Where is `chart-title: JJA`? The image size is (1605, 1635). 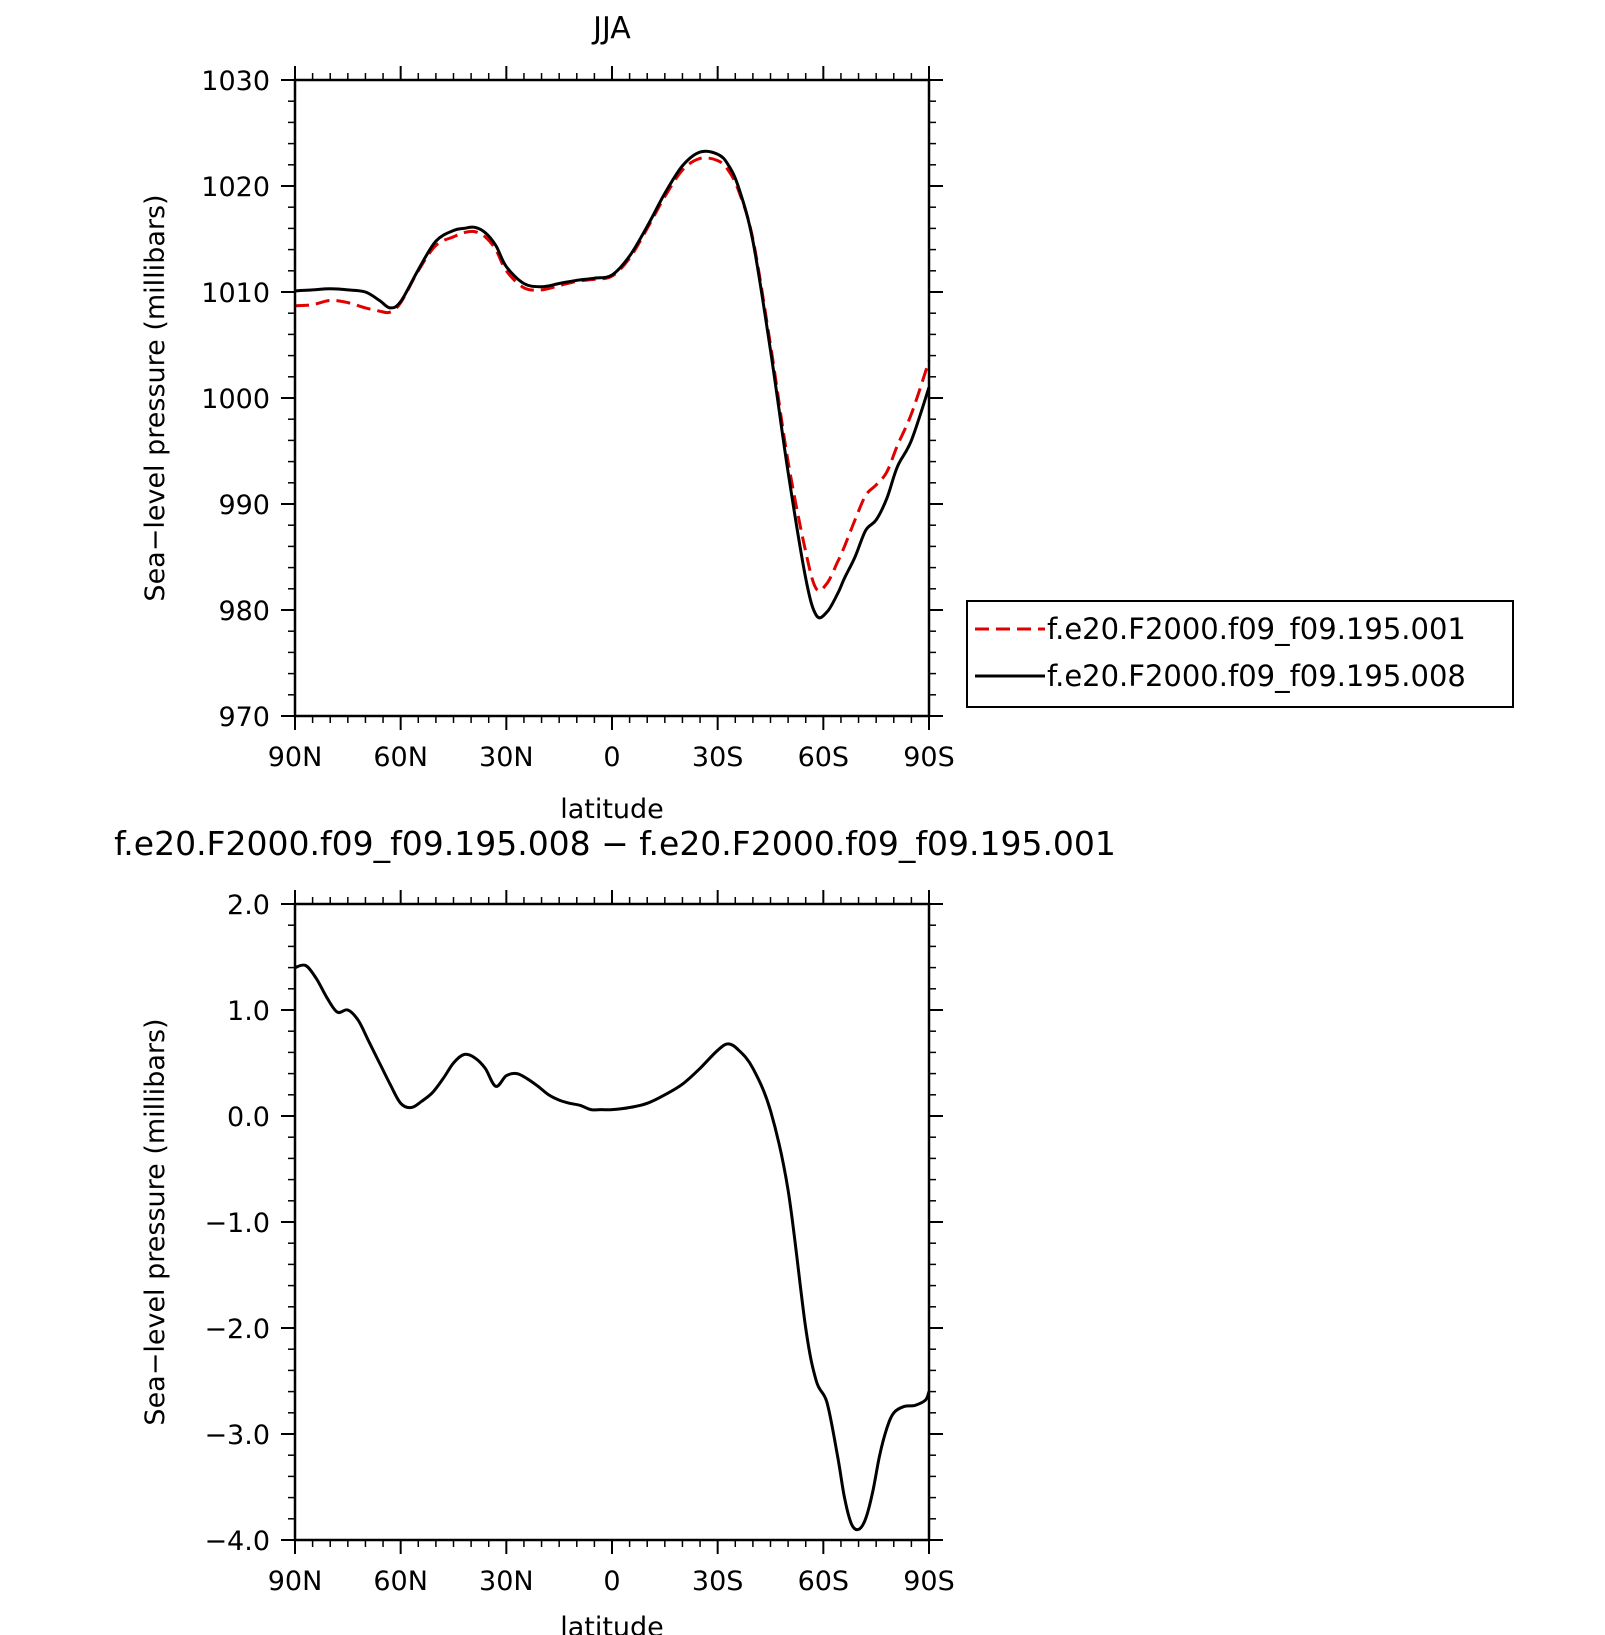 chart-title: JJA is located at coordinates (611, 28).